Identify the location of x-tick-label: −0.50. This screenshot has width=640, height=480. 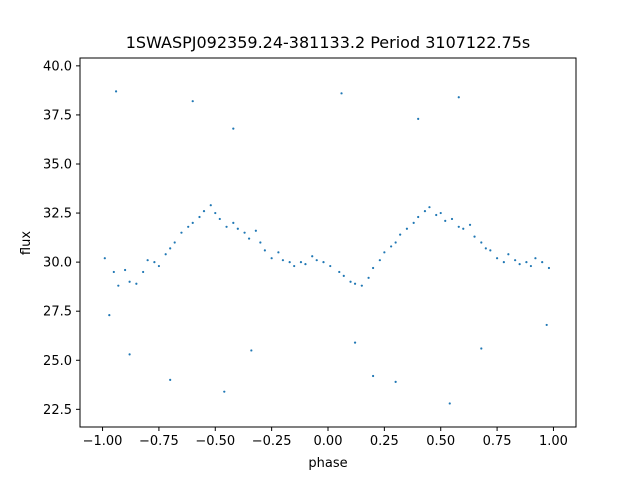
(215, 441).